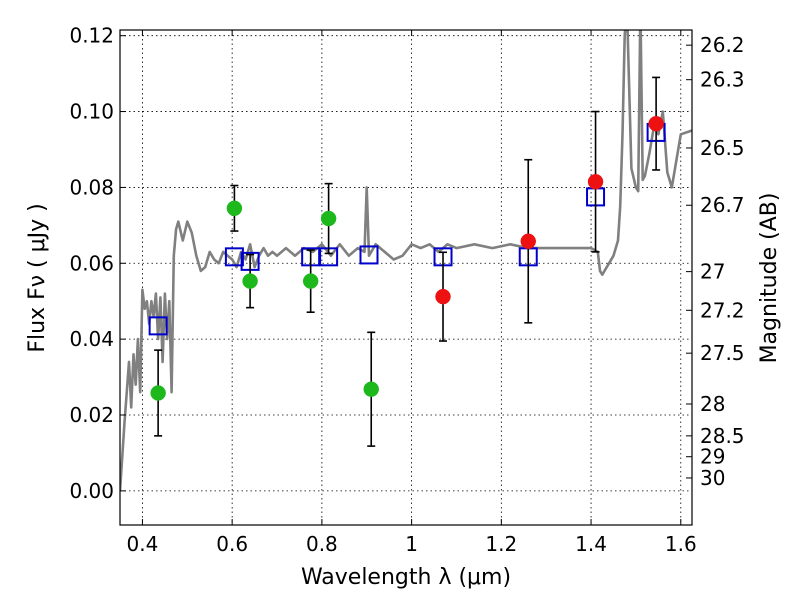  I want to click on x-tick-label: 0.6, so click(232, 544).